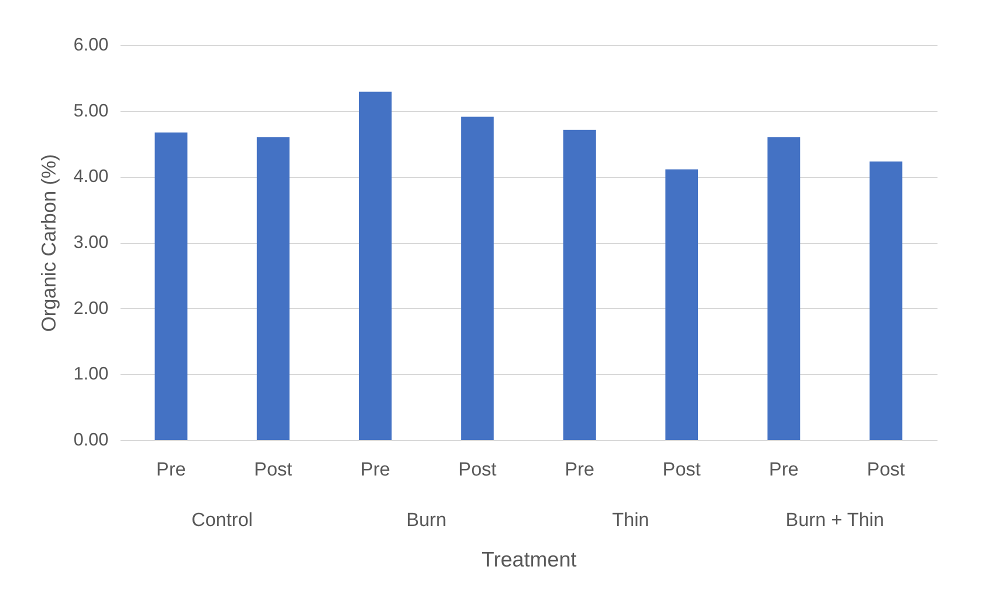  What do you see at coordinates (90, 440) in the screenshot?
I see `y-tick-label: 0.00` at bounding box center [90, 440].